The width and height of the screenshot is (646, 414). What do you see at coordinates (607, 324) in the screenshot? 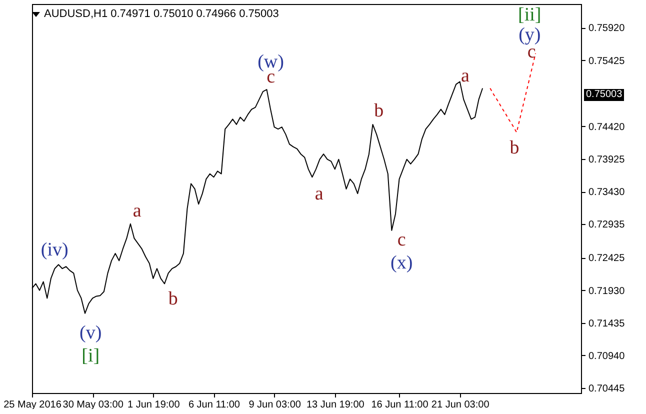
I see `y-tick-label: 0.71435` at bounding box center [607, 324].